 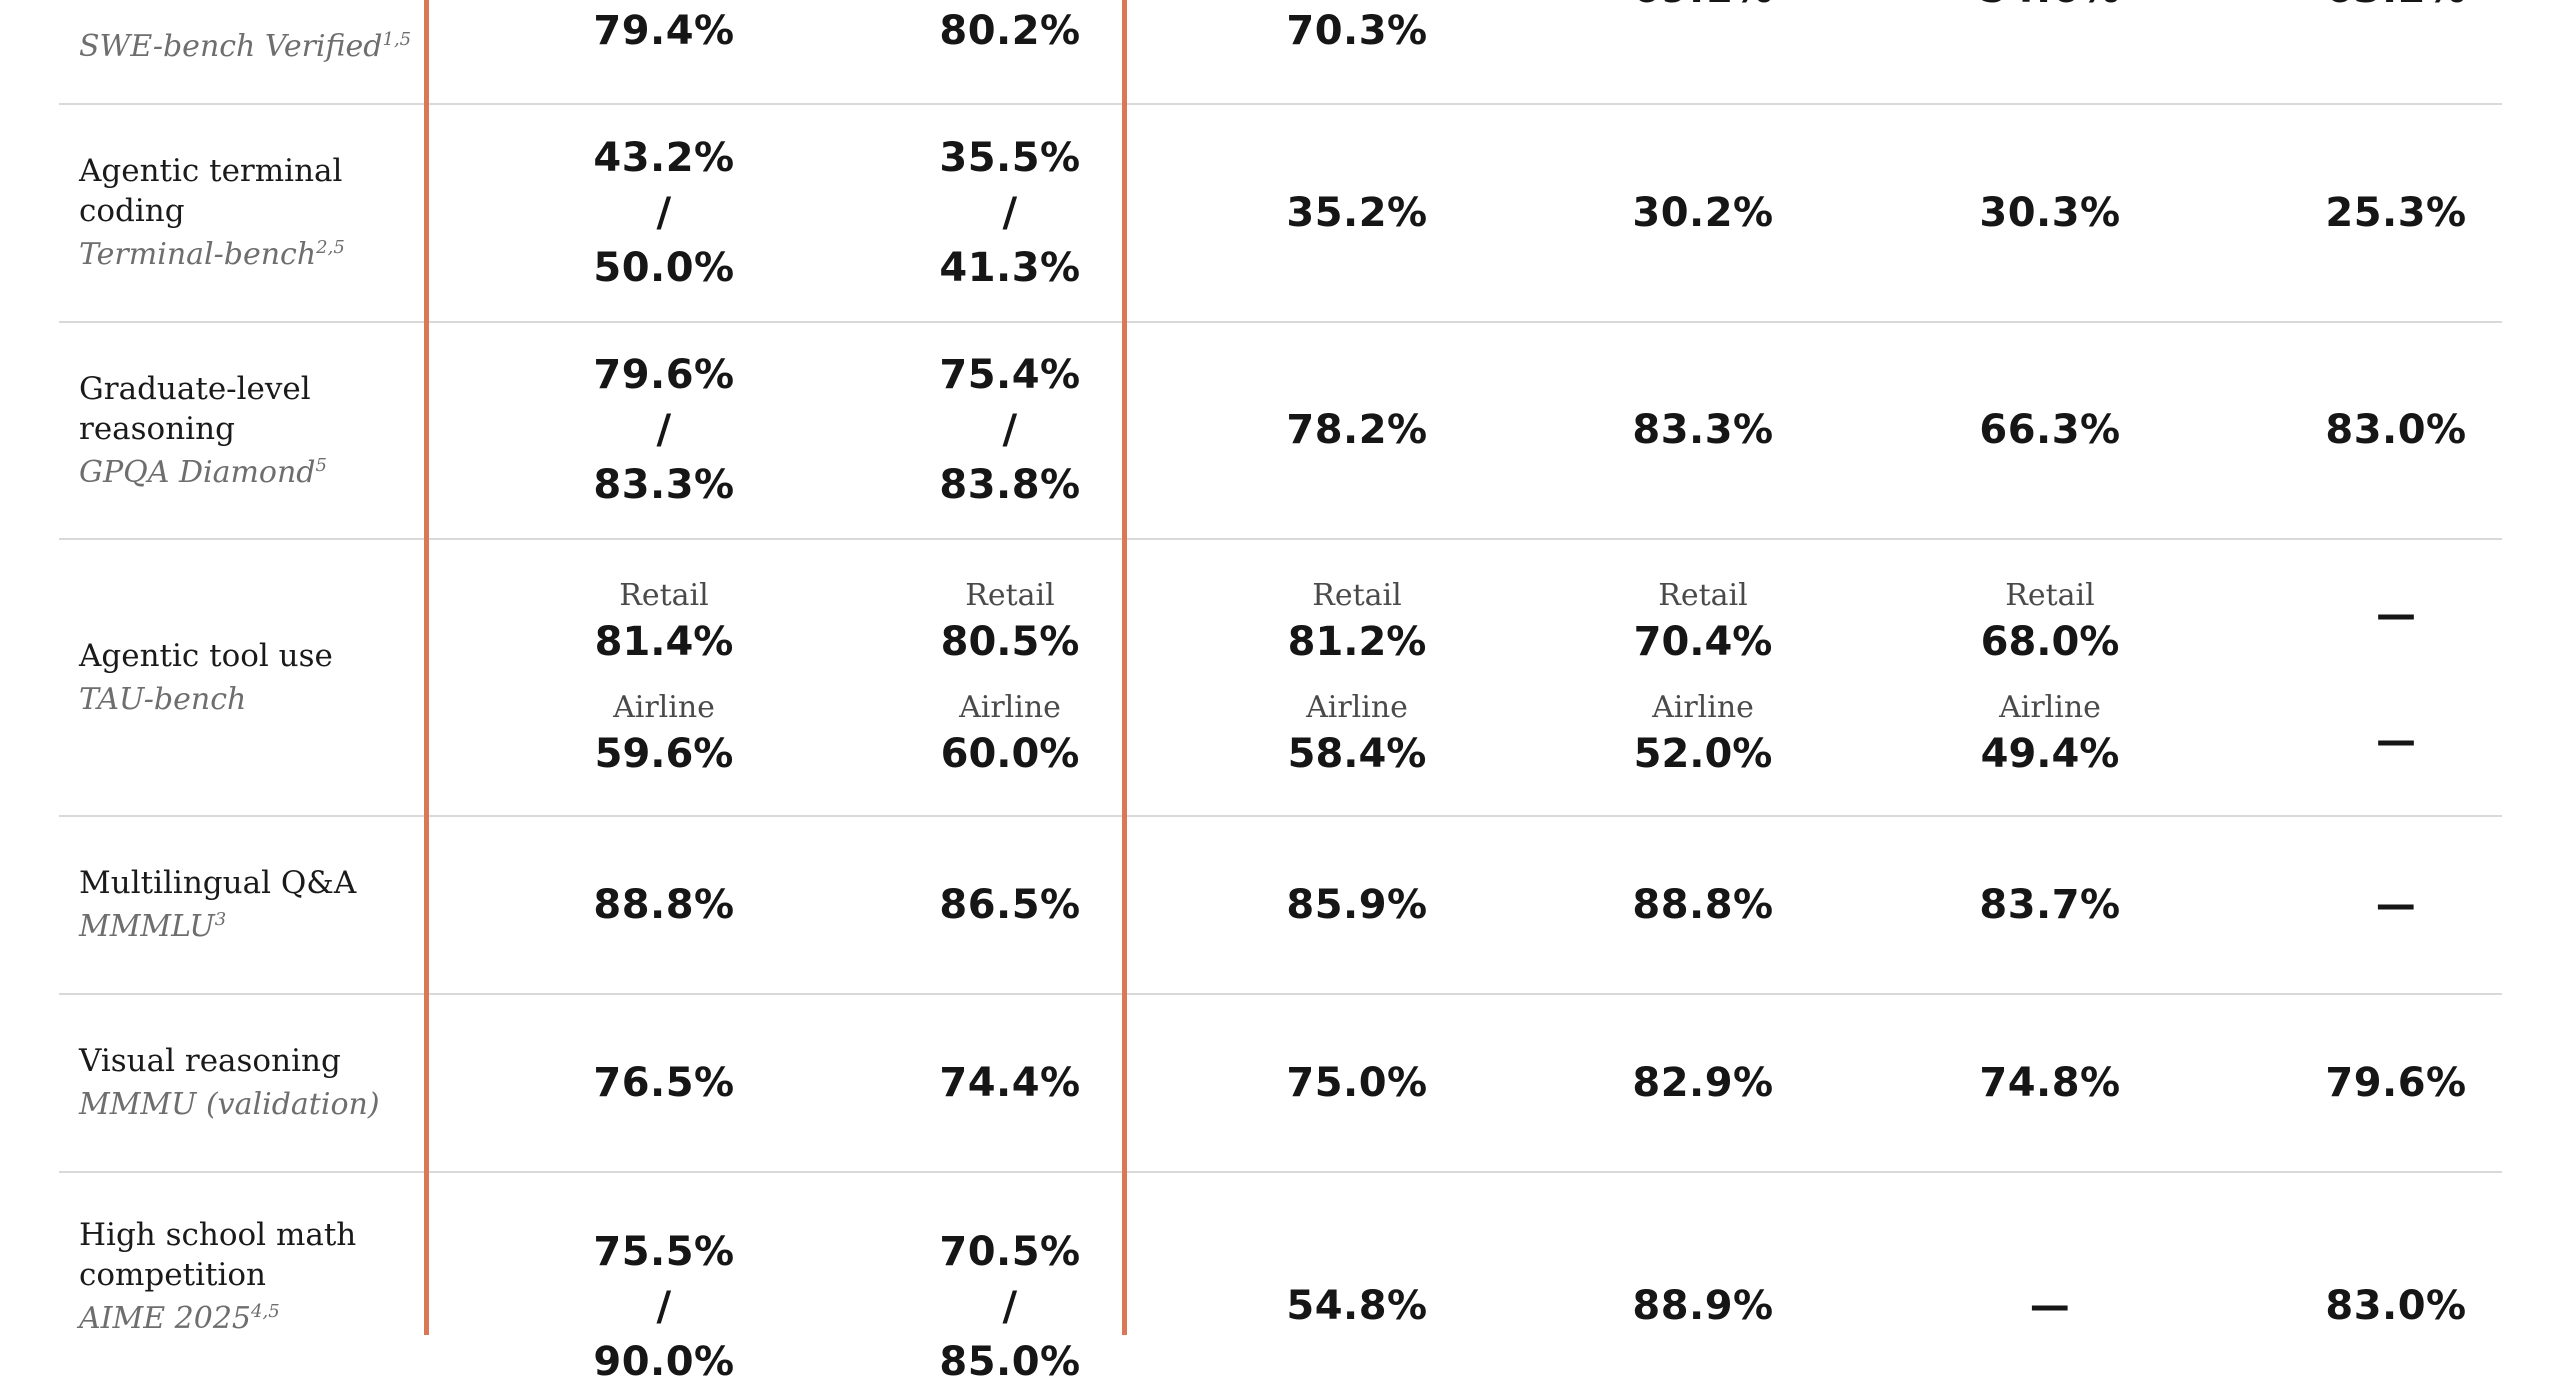 What do you see at coordinates (245, 46) in the screenshot?
I see `benchmark-name: SWE-bench Verified1,5` at bounding box center [245, 46].